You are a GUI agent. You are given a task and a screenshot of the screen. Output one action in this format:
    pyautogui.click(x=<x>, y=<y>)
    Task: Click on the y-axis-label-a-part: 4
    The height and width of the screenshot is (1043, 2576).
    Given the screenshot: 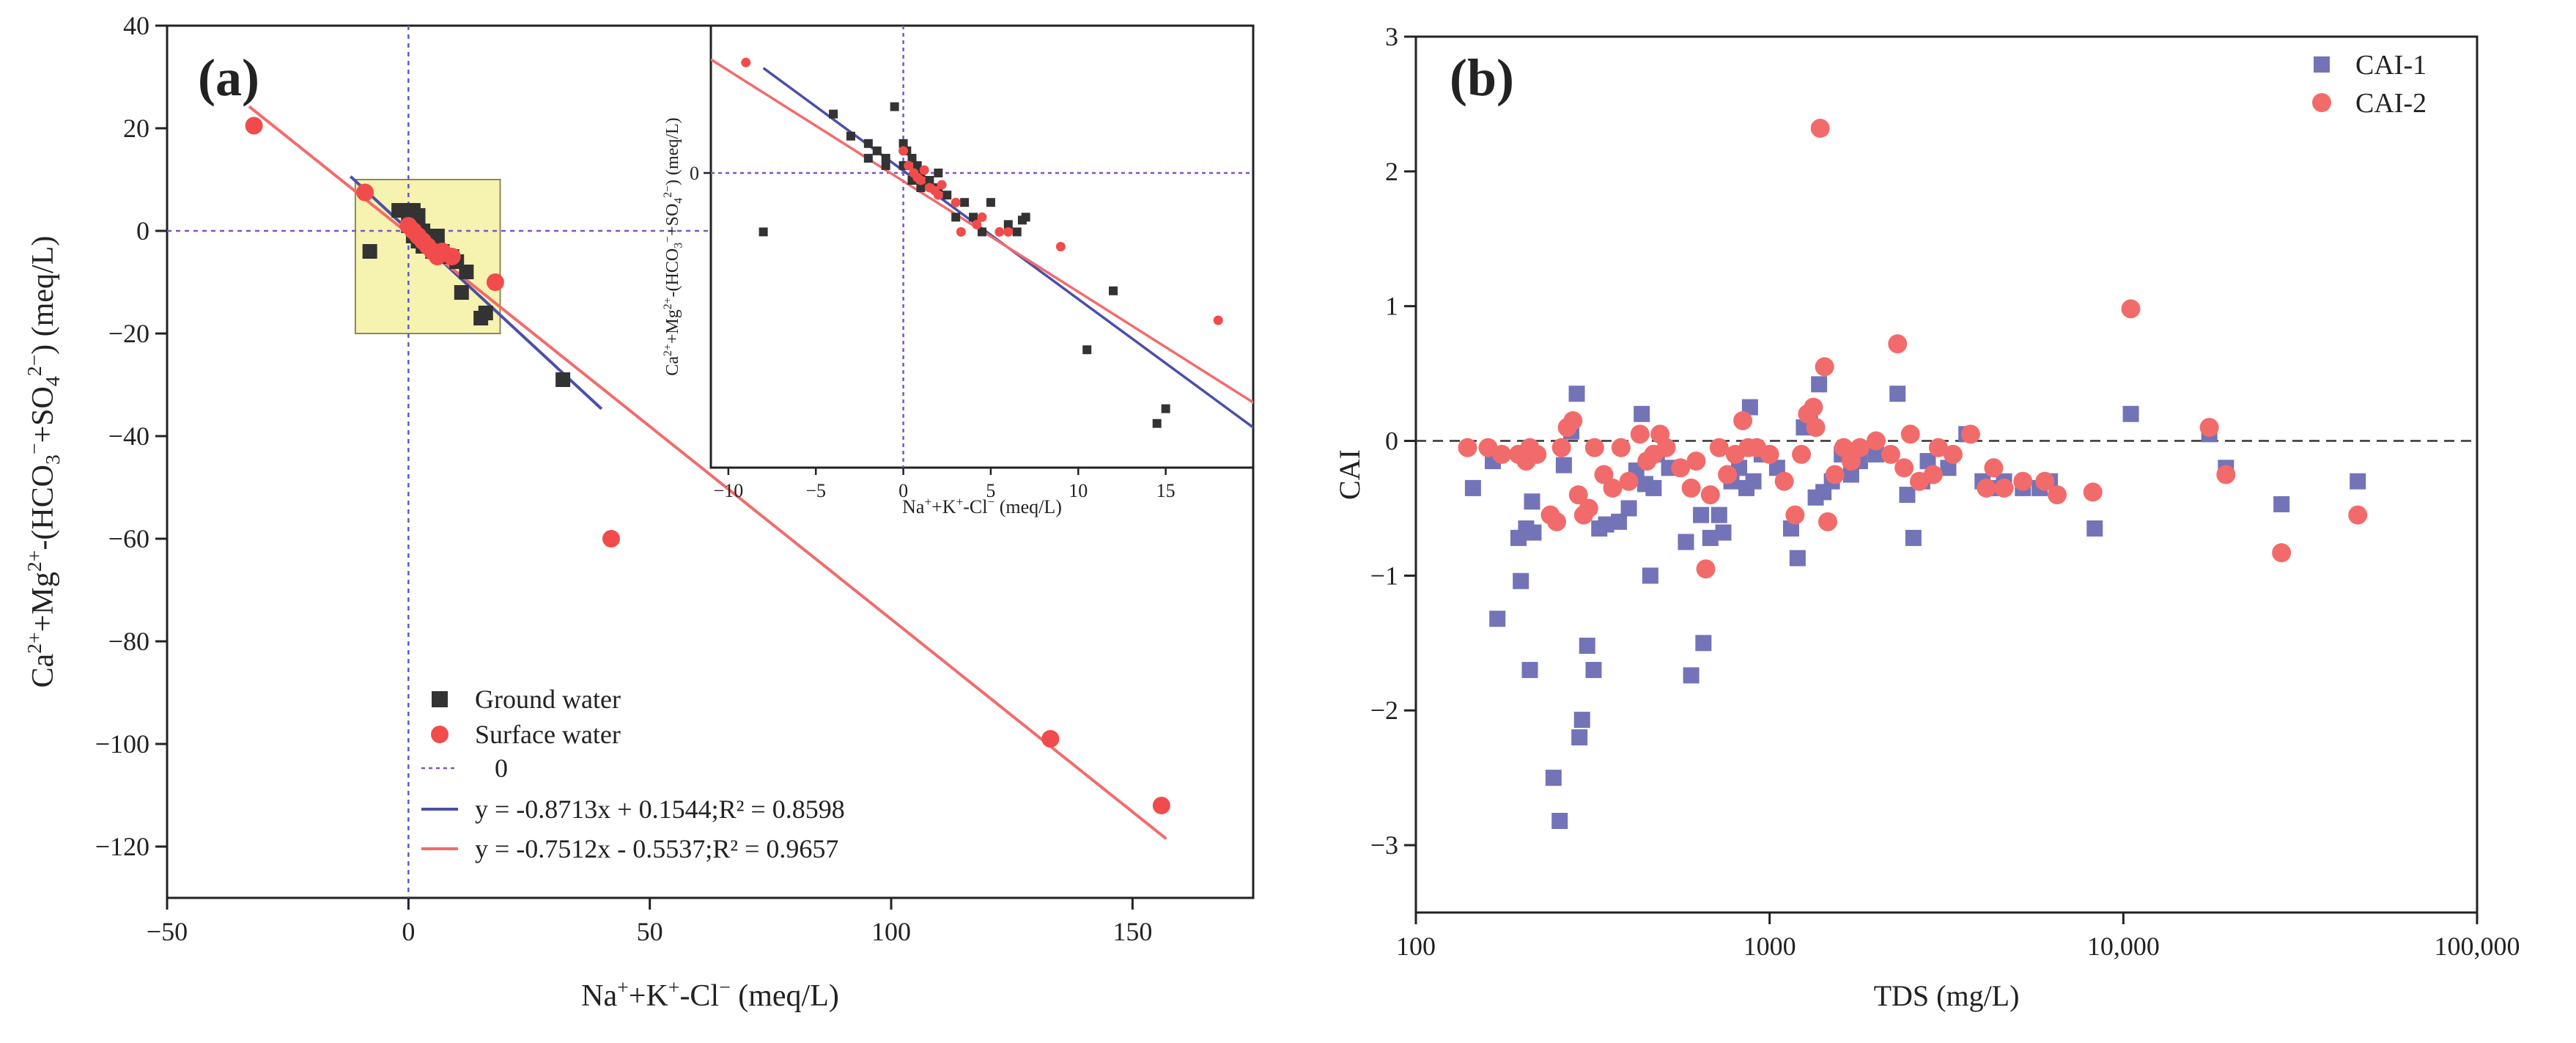 What is the action you would take?
    pyautogui.click(x=52, y=381)
    